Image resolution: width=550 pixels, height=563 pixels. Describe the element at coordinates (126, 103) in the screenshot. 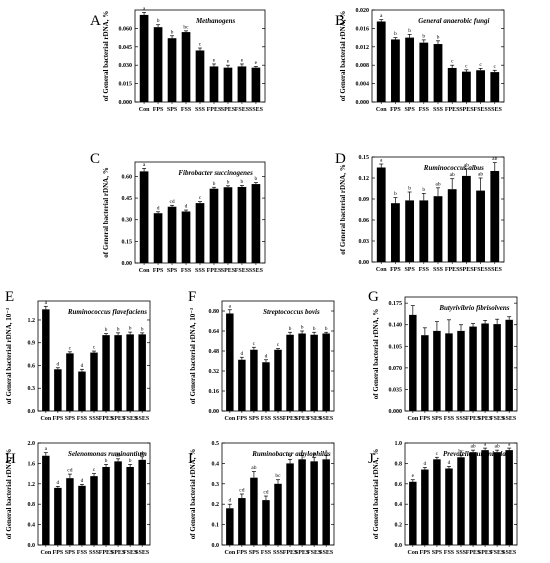

I see `y-tick-label: 0.000` at that location.